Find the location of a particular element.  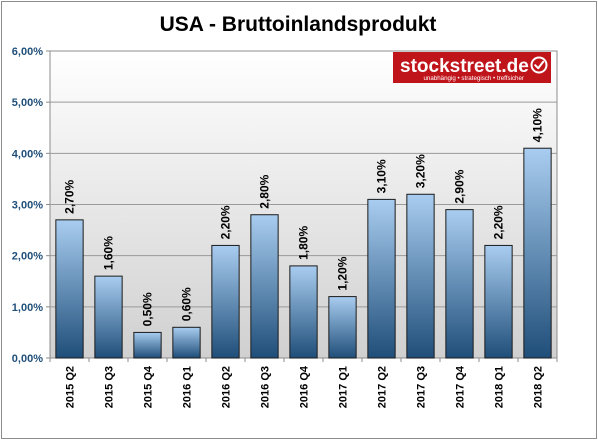

x-tick-label: 2017 Q1 is located at coordinates (344, 387).